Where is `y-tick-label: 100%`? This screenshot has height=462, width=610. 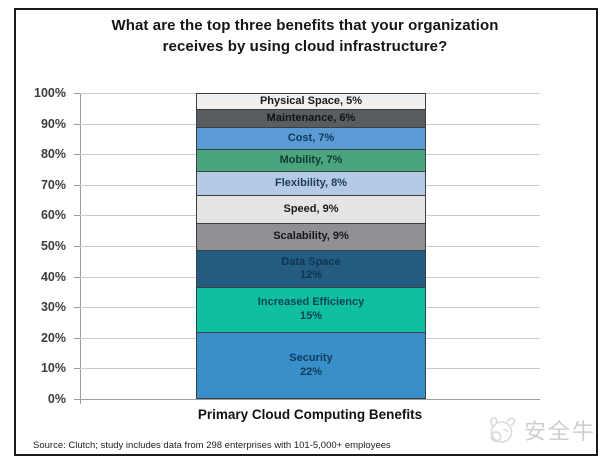 y-tick-label: 100% is located at coordinates (50, 93).